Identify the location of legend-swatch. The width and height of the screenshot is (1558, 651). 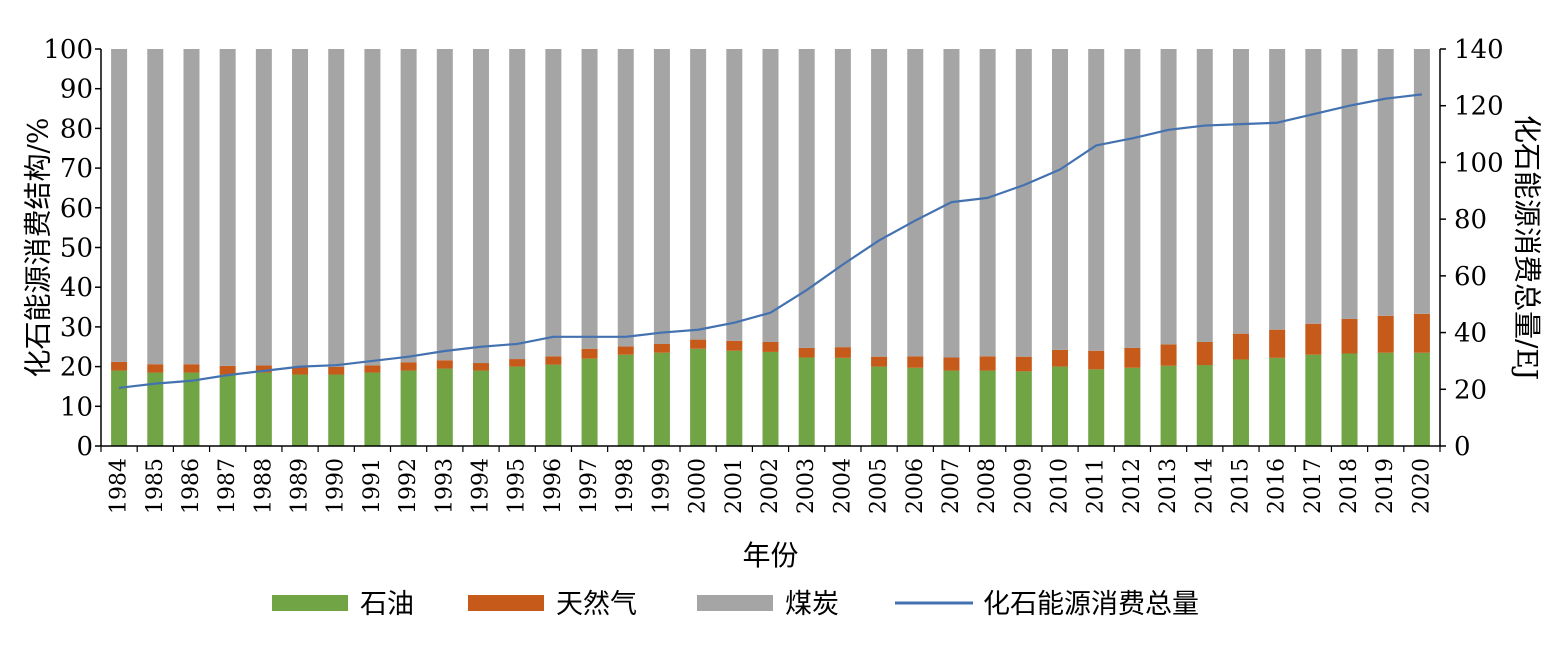
(735, 603).